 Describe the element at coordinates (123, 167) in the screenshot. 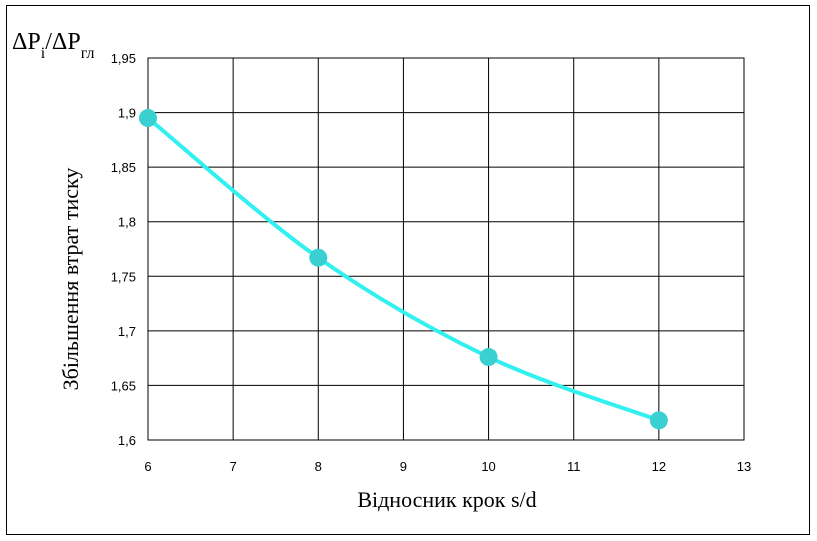

I see `y-tick-label: 1,85` at that location.